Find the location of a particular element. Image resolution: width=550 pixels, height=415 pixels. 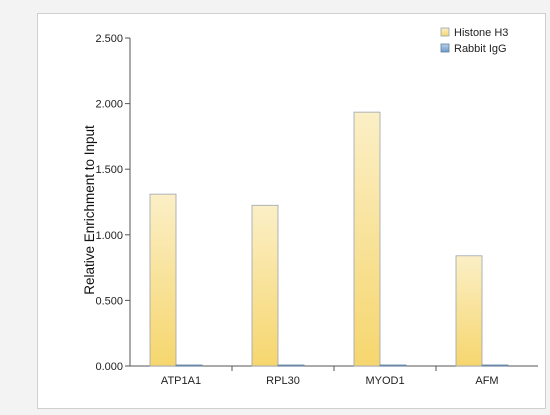

y-tick-label: 0.500 is located at coordinates (109, 301).